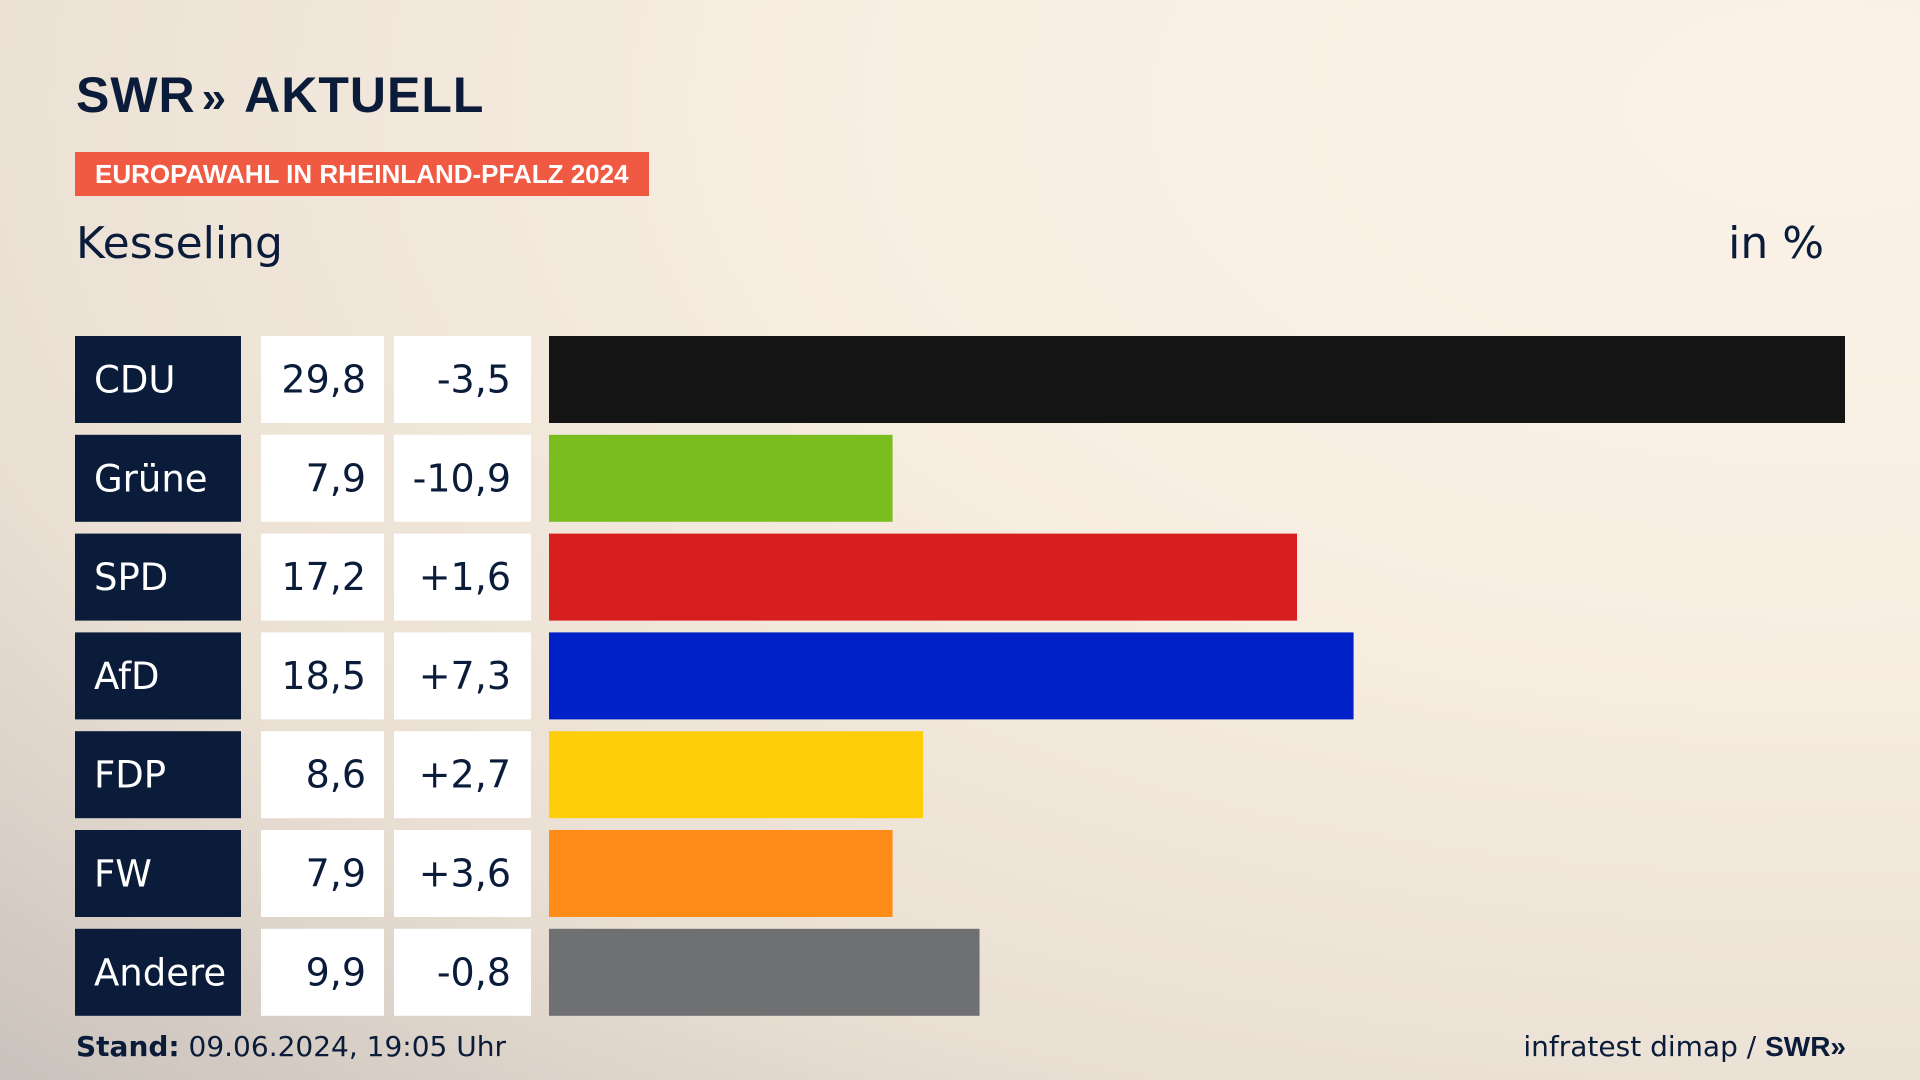  What do you see at coordinates (465, 874) in the screenshot?
I see `change-label: +3,6` at bounding box center [465, 874].